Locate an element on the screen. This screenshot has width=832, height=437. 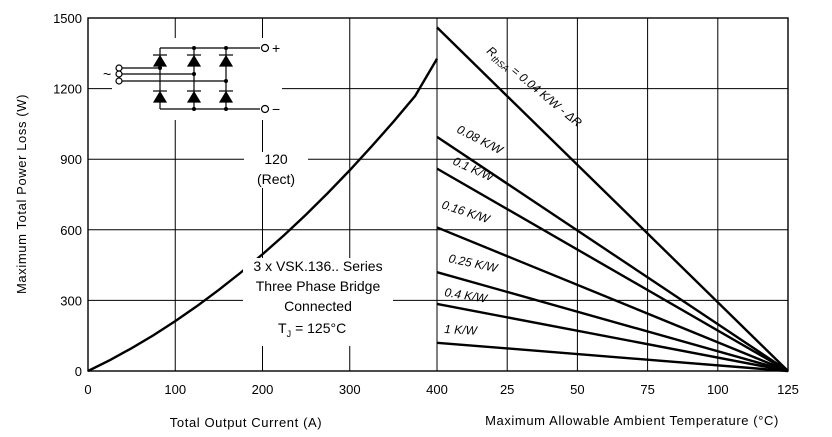
device-label-tj-value: = 125°C is located at coordinates (320, 328).